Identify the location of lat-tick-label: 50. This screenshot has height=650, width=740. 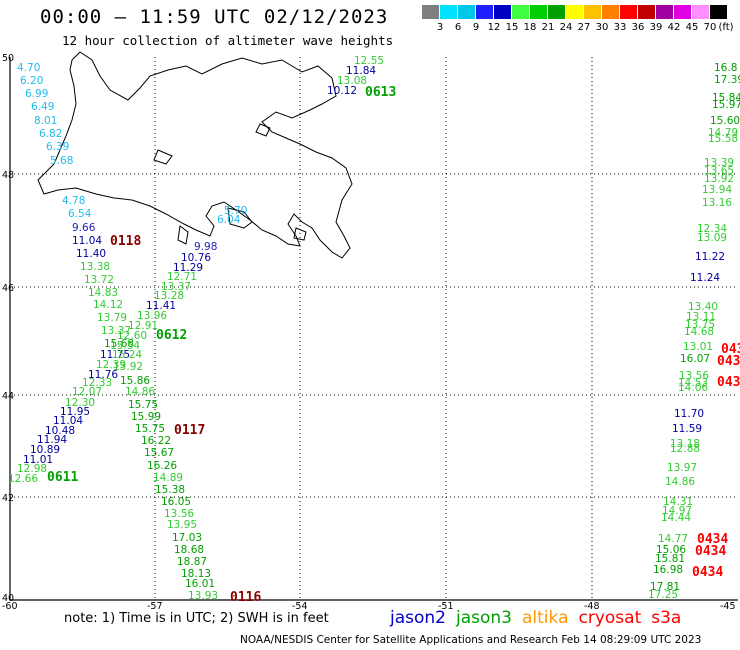
(8, 58).